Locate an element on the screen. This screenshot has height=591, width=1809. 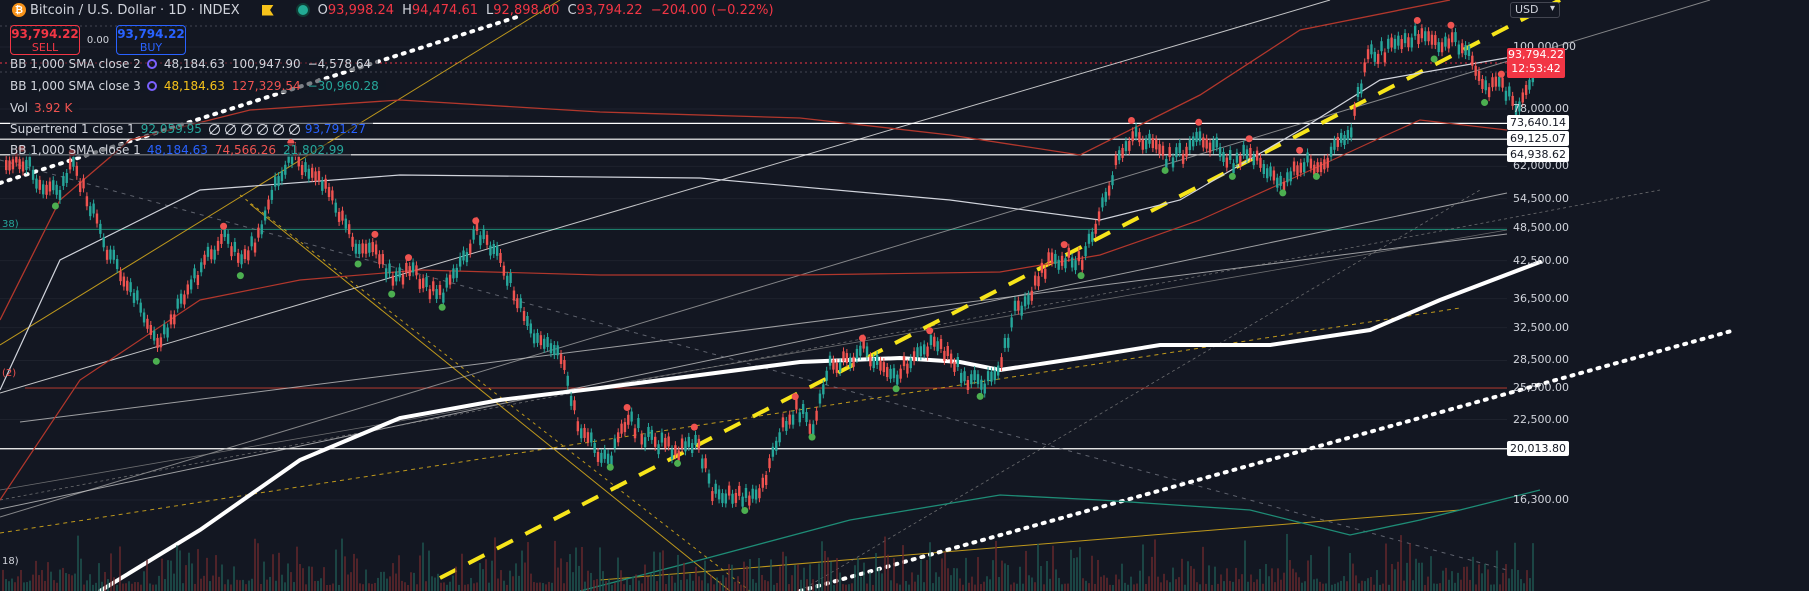
current-price-label: 93,794.22 12:53:42 is located at coordinates (1536, 62).